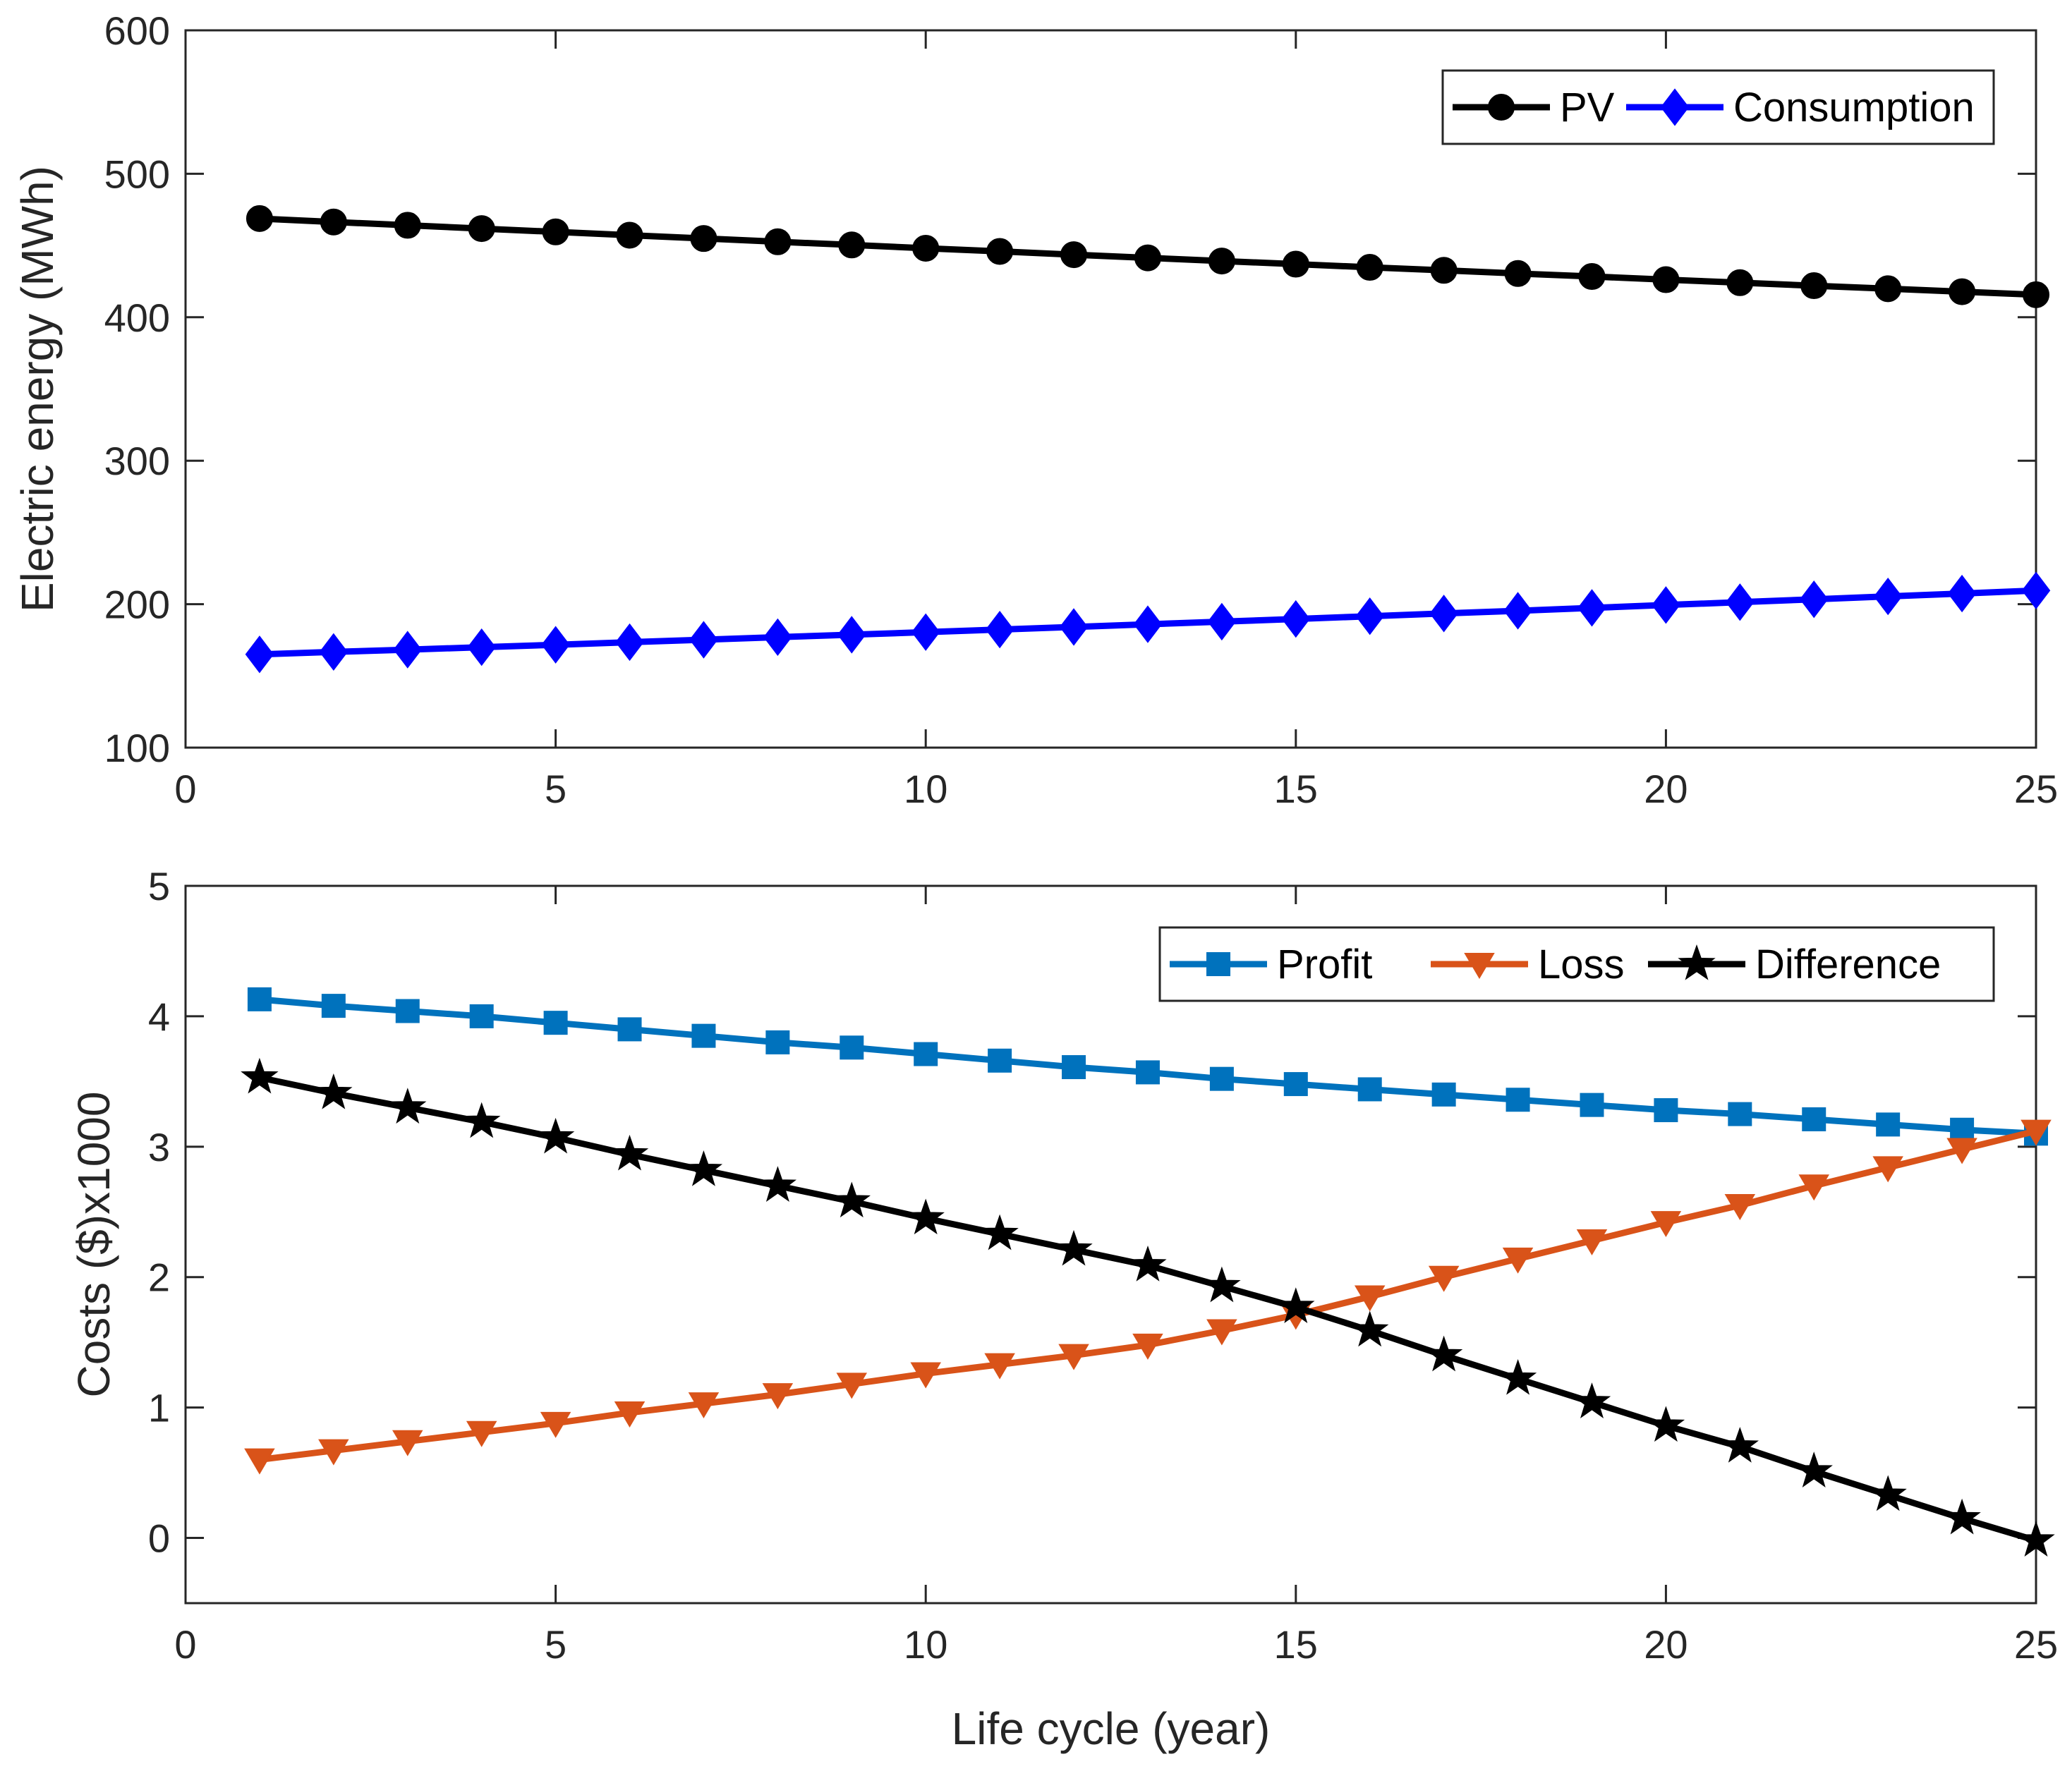 Image resolution: width=2072 pixels, height=1783 pixels. Describe the element at coordinates (137, 174) in the screenshot. I see `y-tick-label: 500` at that location.